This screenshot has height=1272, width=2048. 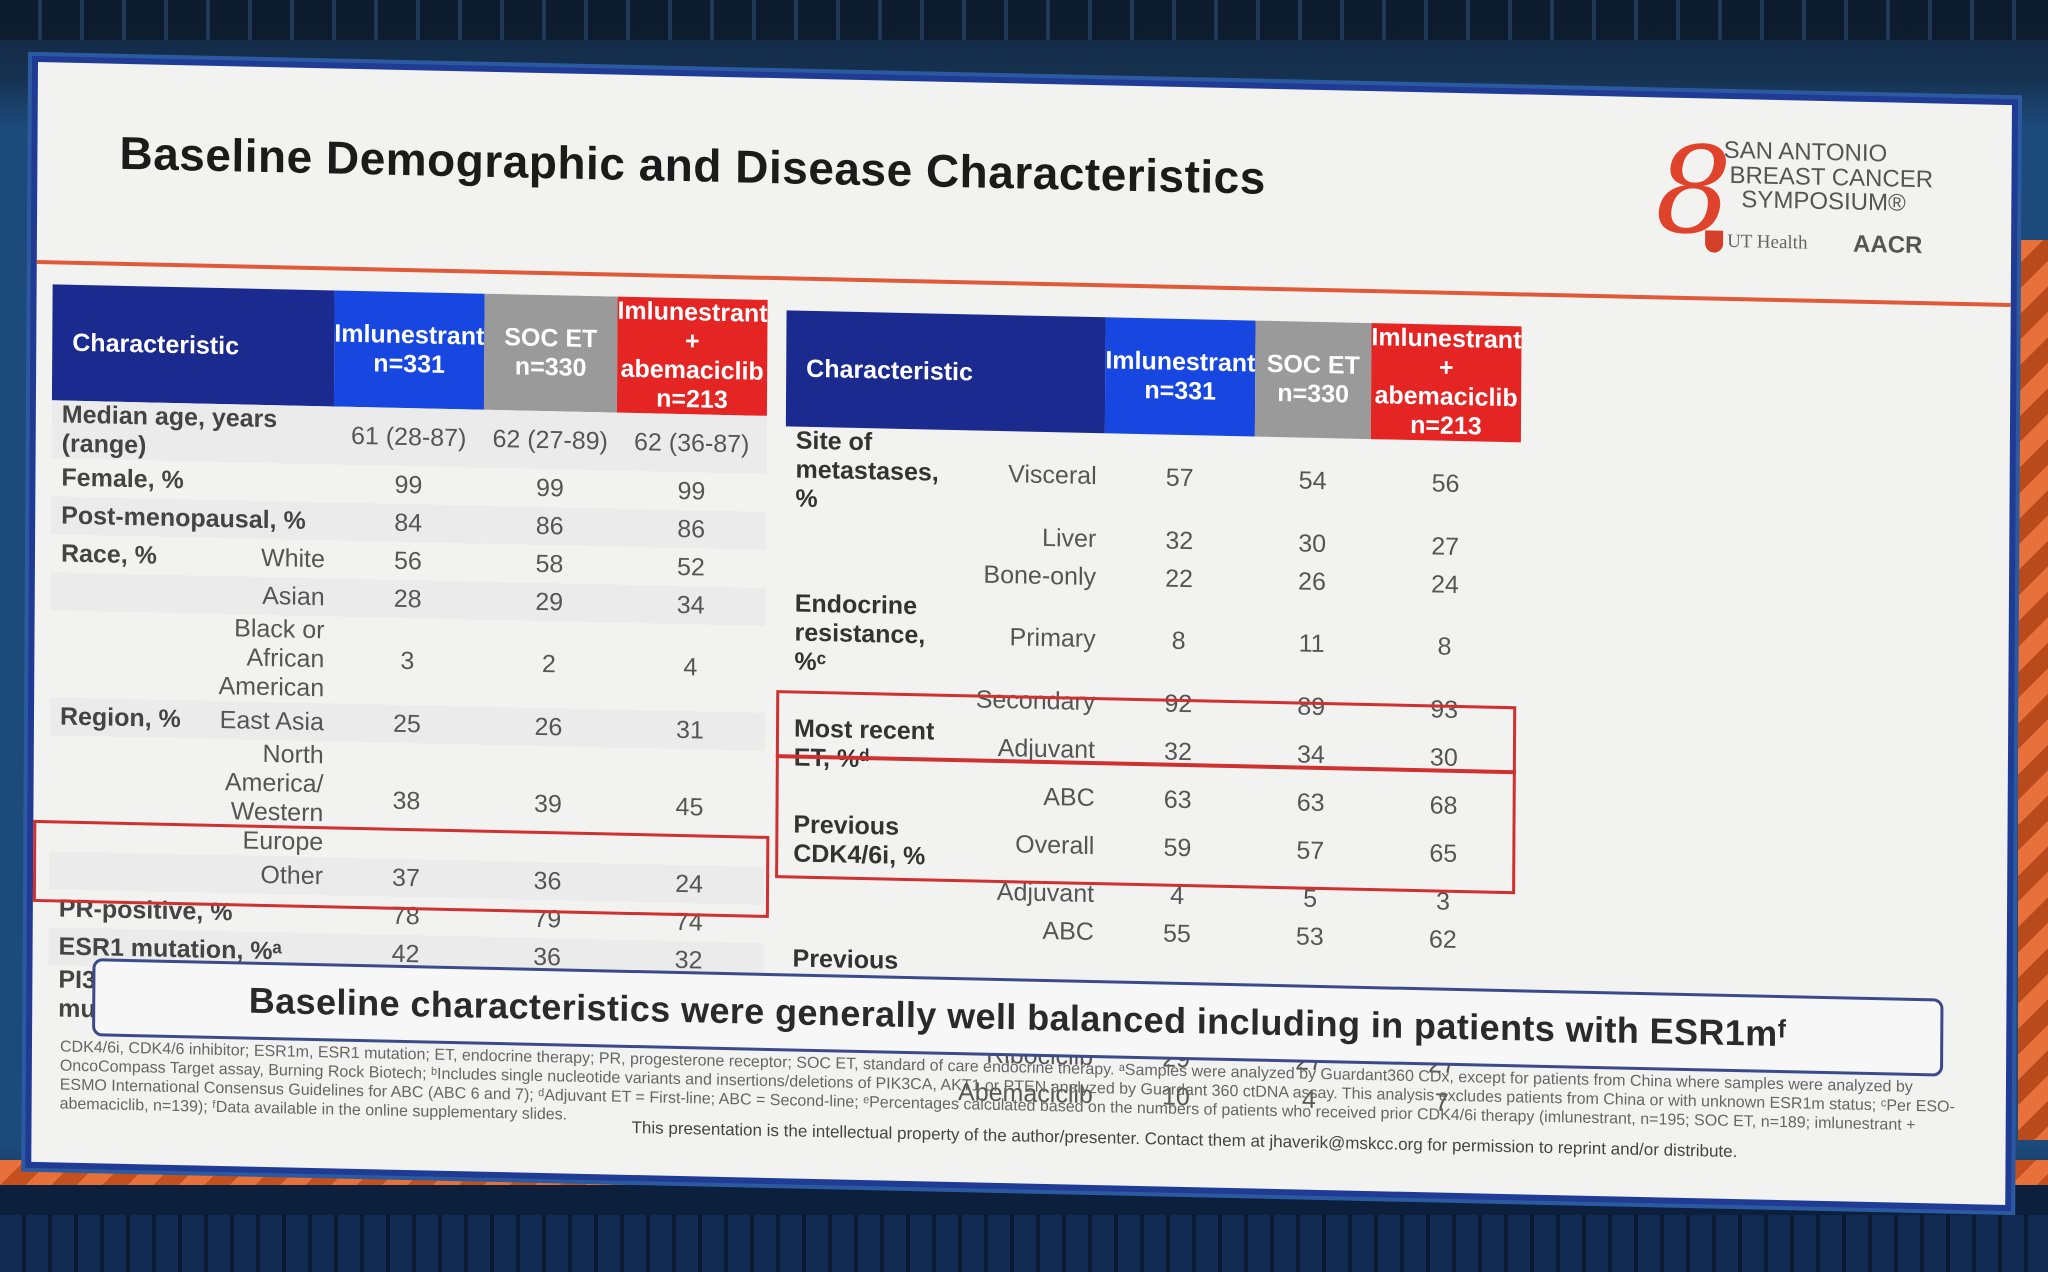 I want to click on row-label: Female, %, so click(x=122, y=478).